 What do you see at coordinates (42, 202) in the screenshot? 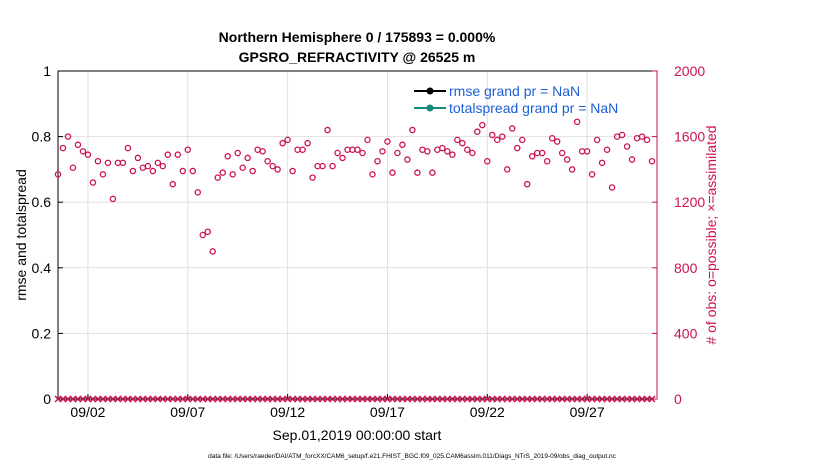
I see `y-left-tick-label: 0.6` at bounding box center [42, 202].